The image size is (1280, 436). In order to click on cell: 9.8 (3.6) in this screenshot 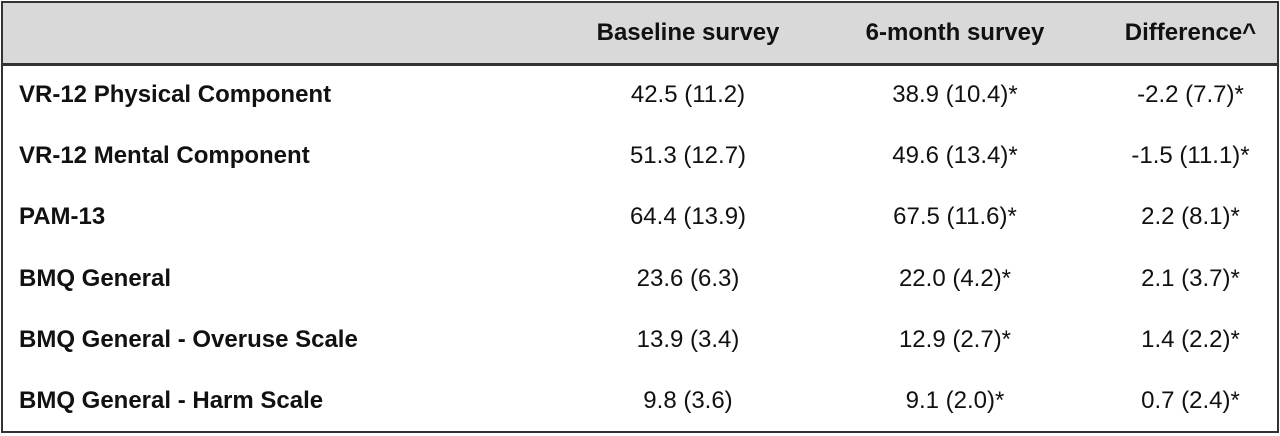, I will do `click(688, 400)`.